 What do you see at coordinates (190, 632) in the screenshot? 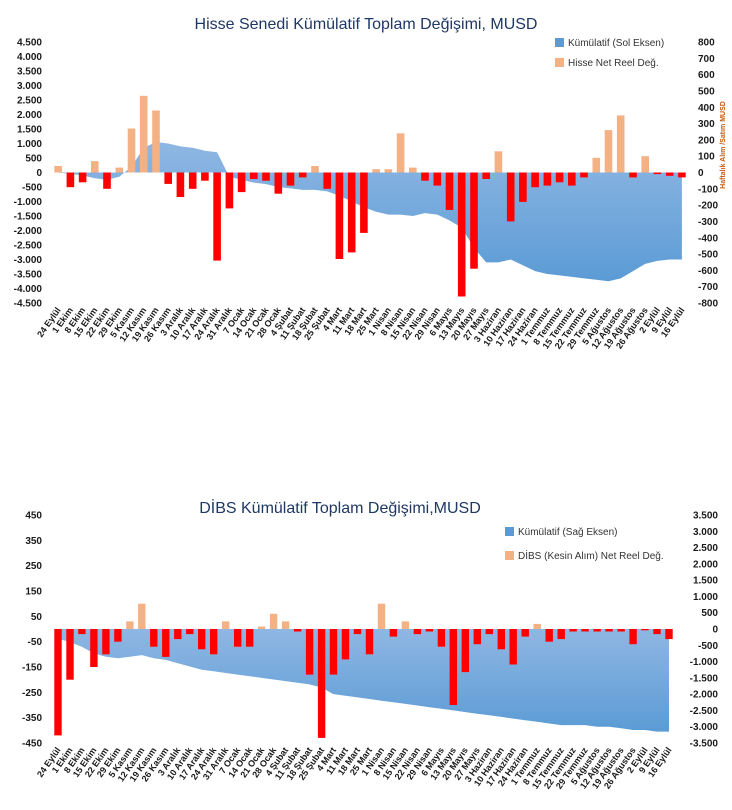
I see `bar-10-aralik` at bounding box center [190, 632].